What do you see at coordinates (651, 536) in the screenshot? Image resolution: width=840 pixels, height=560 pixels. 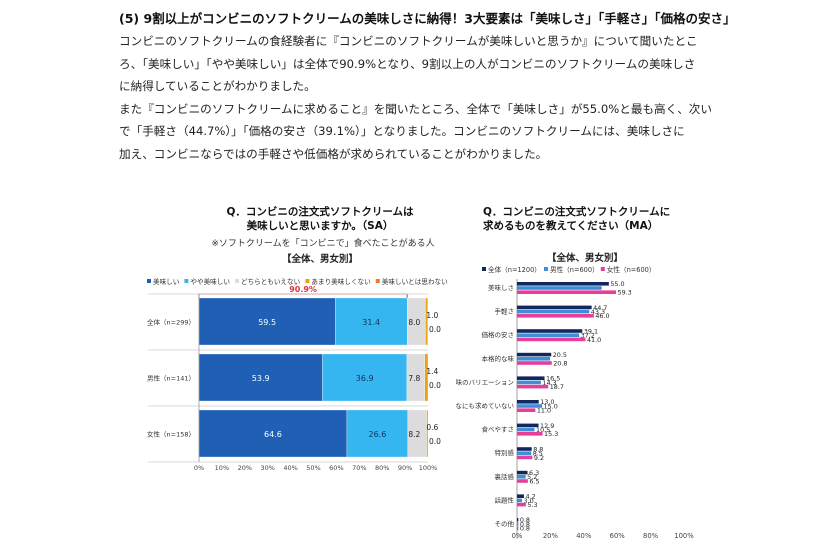 I see `x-tick-label: 80%` at bounding box center [651, 536].